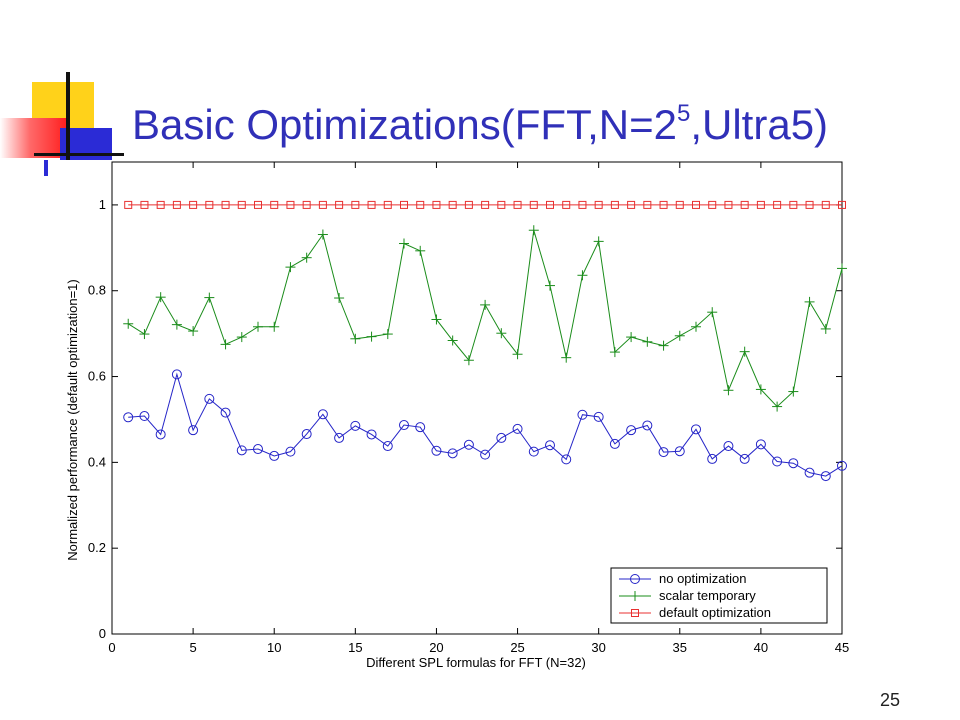 The image size is (960, 720). I want to click on y-tick-label: 0.6, so click(97, 376).